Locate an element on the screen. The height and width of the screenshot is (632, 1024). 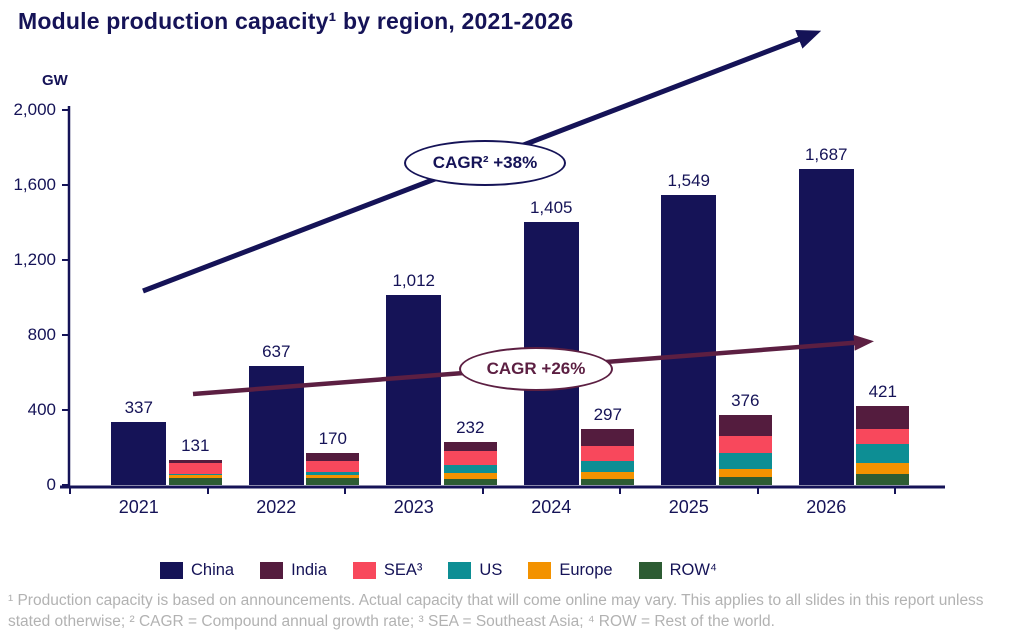
bar-stack-2026 is located at coordinates (883, 445).